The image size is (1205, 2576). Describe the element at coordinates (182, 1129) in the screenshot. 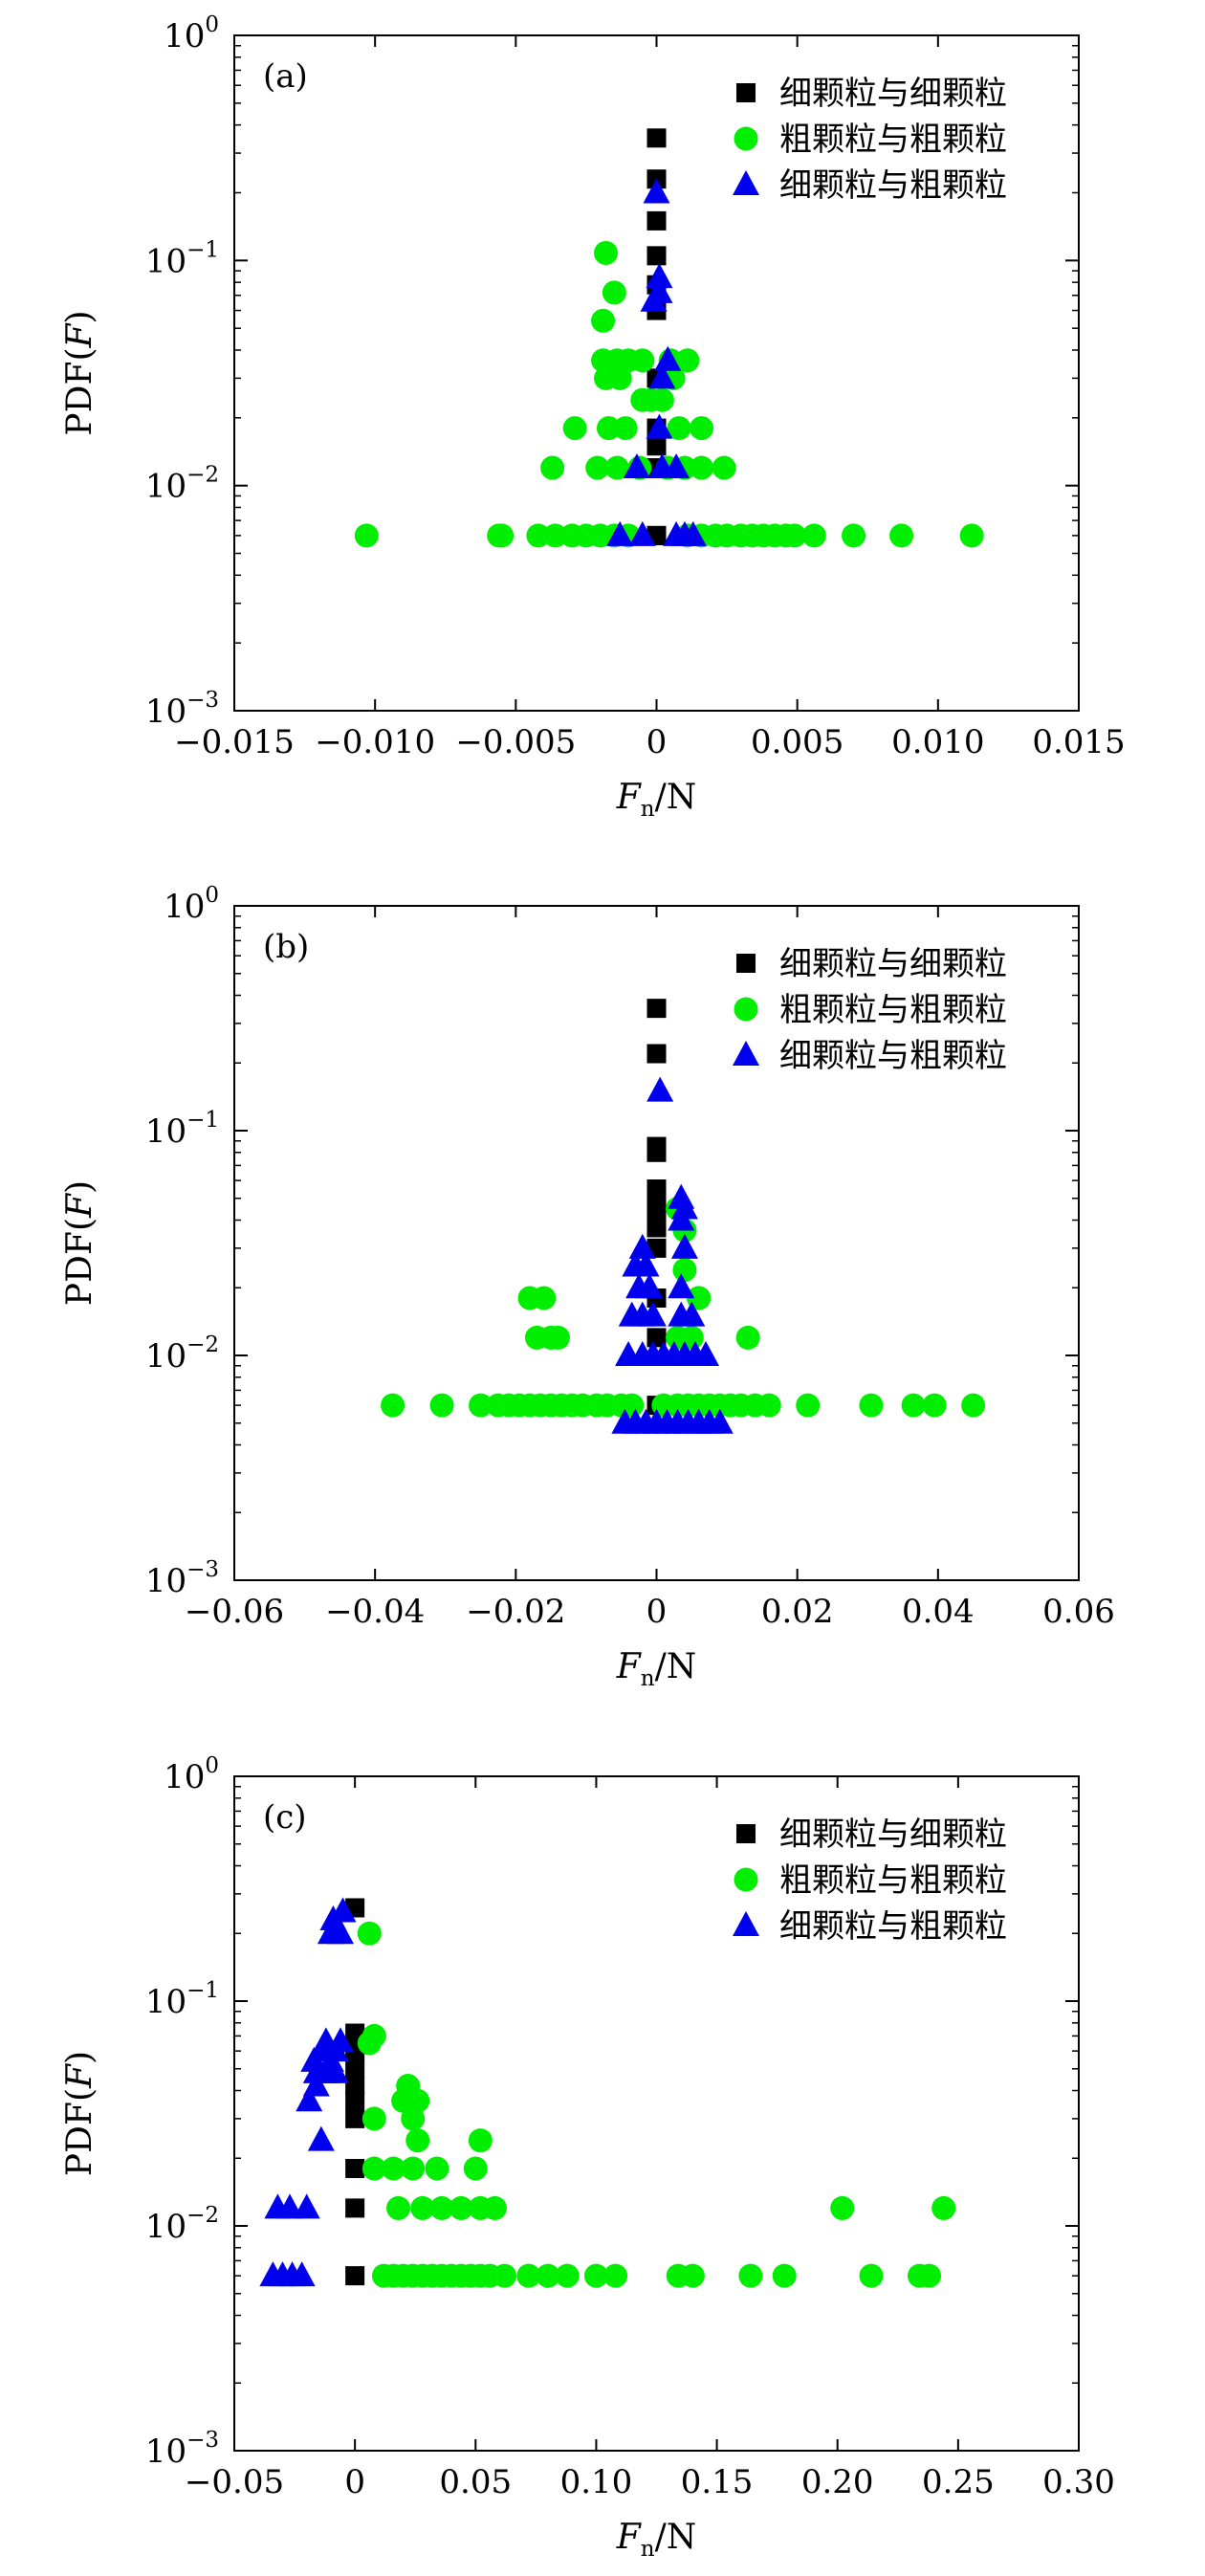

I see `y-tick-label: 10⁻¹` at that location.